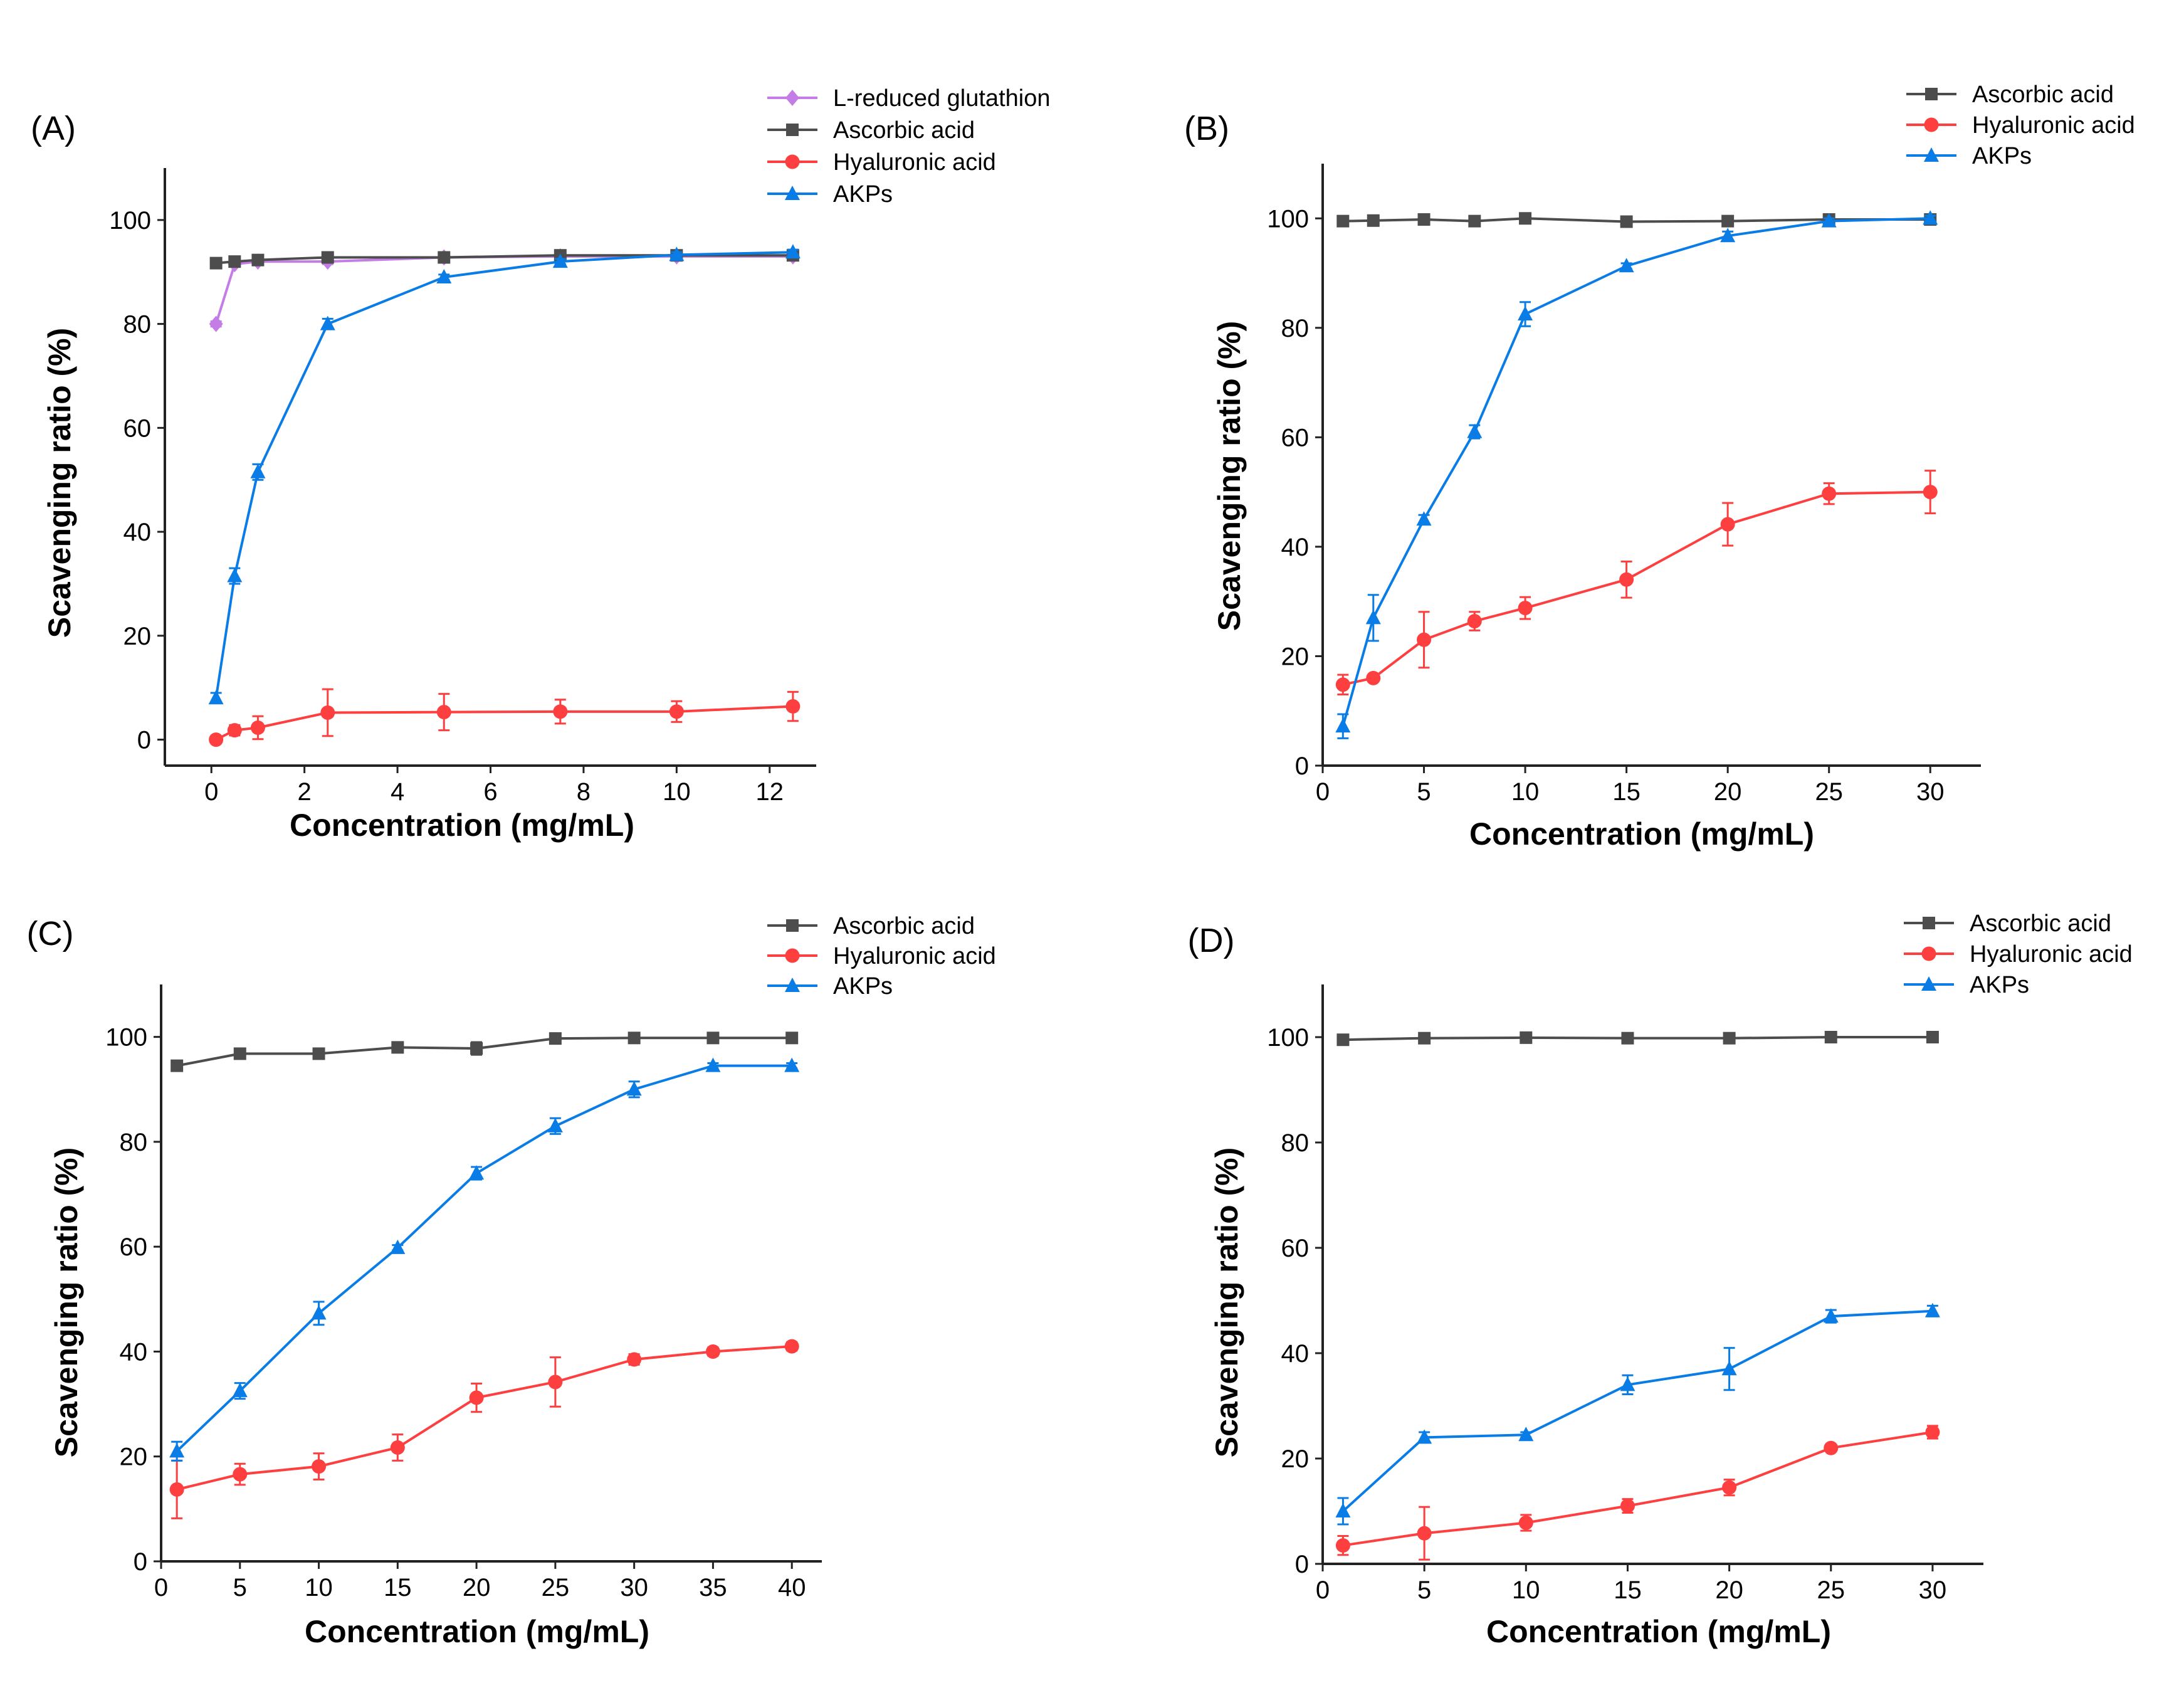 This screenshot has width=2184, height=1683. Describe the element at coordinates (504, 259) in the screenshot. I see `series-ascorbic-acid` at that location.